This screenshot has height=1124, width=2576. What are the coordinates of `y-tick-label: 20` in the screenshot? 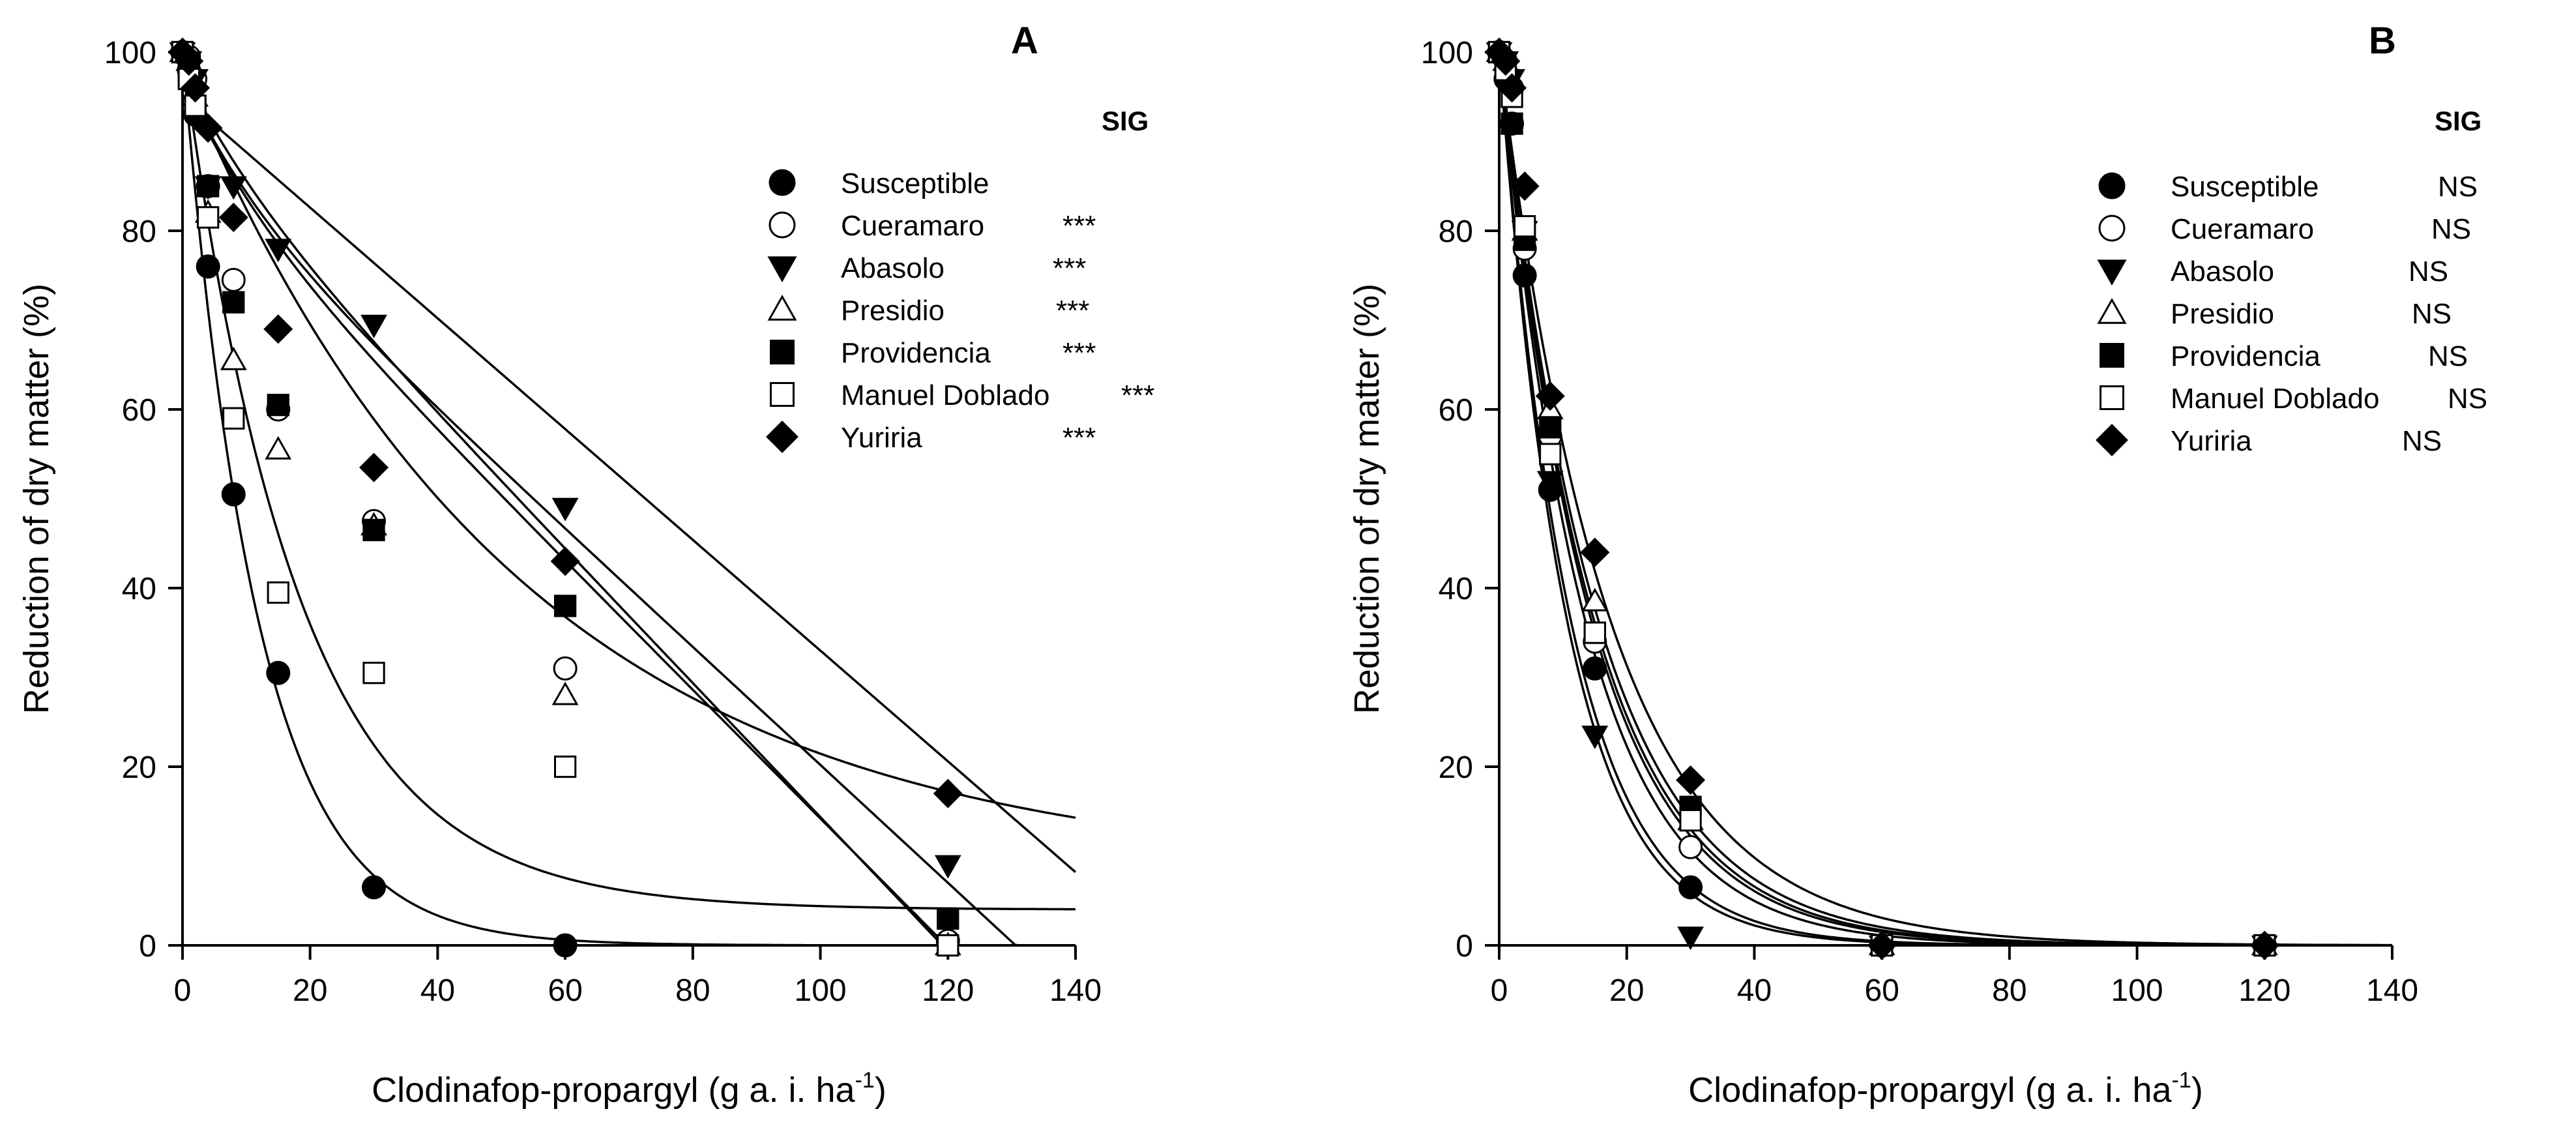 It's located at (139, 768).